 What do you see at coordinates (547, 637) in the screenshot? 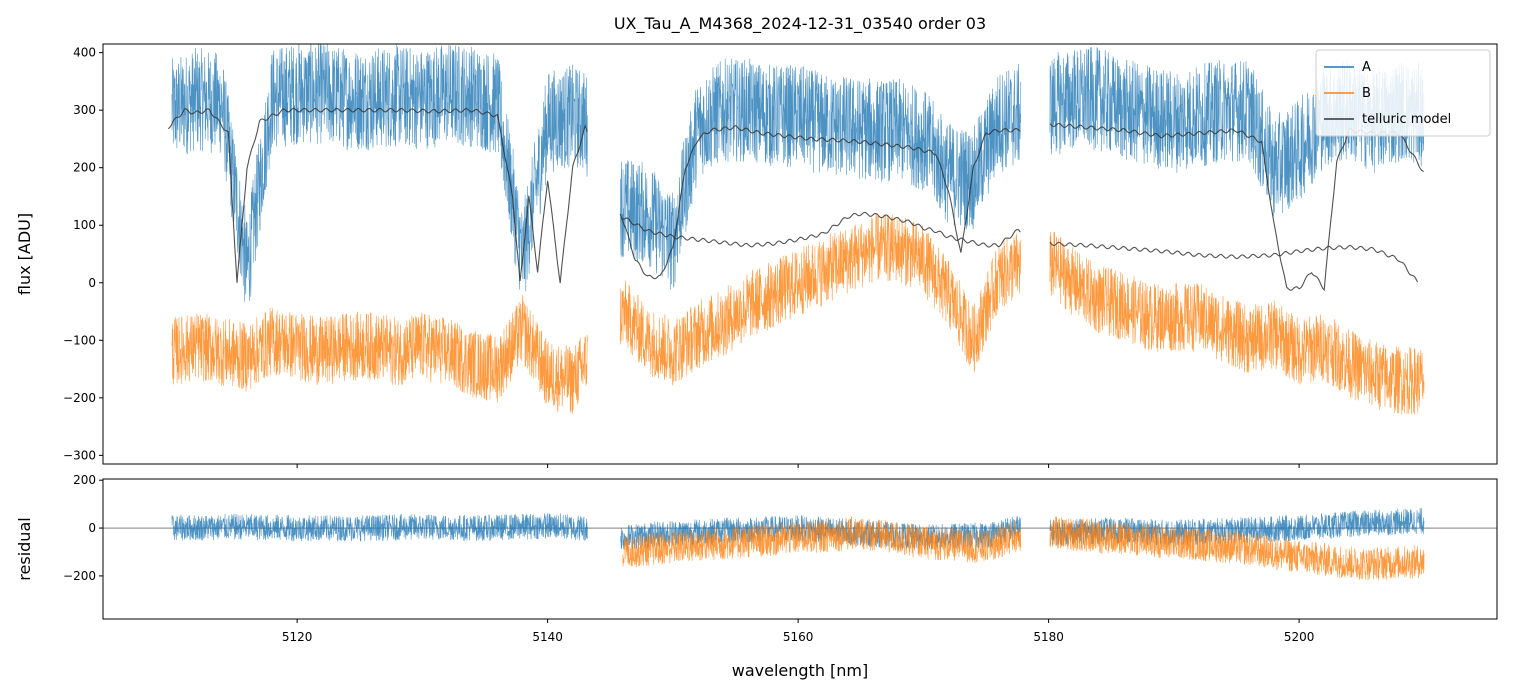
I see `residual-xtick-label: 5140` at bounding box center [547, 637].